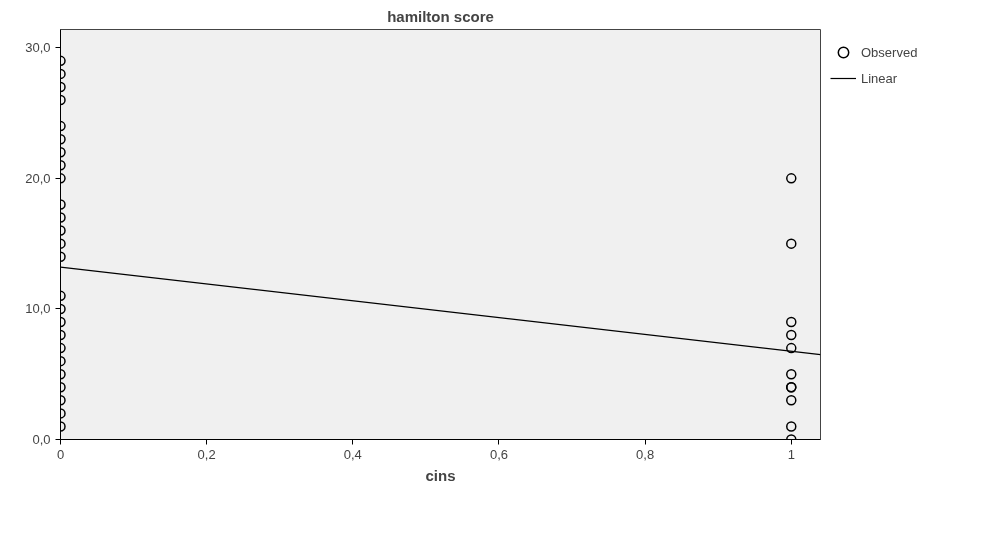 This screenshot has width=1004, height=549. What do you see at coordinates (206, 454) in the screenshot?
I see `x-tick-label: 0,2` at bounding box center [206, 454].